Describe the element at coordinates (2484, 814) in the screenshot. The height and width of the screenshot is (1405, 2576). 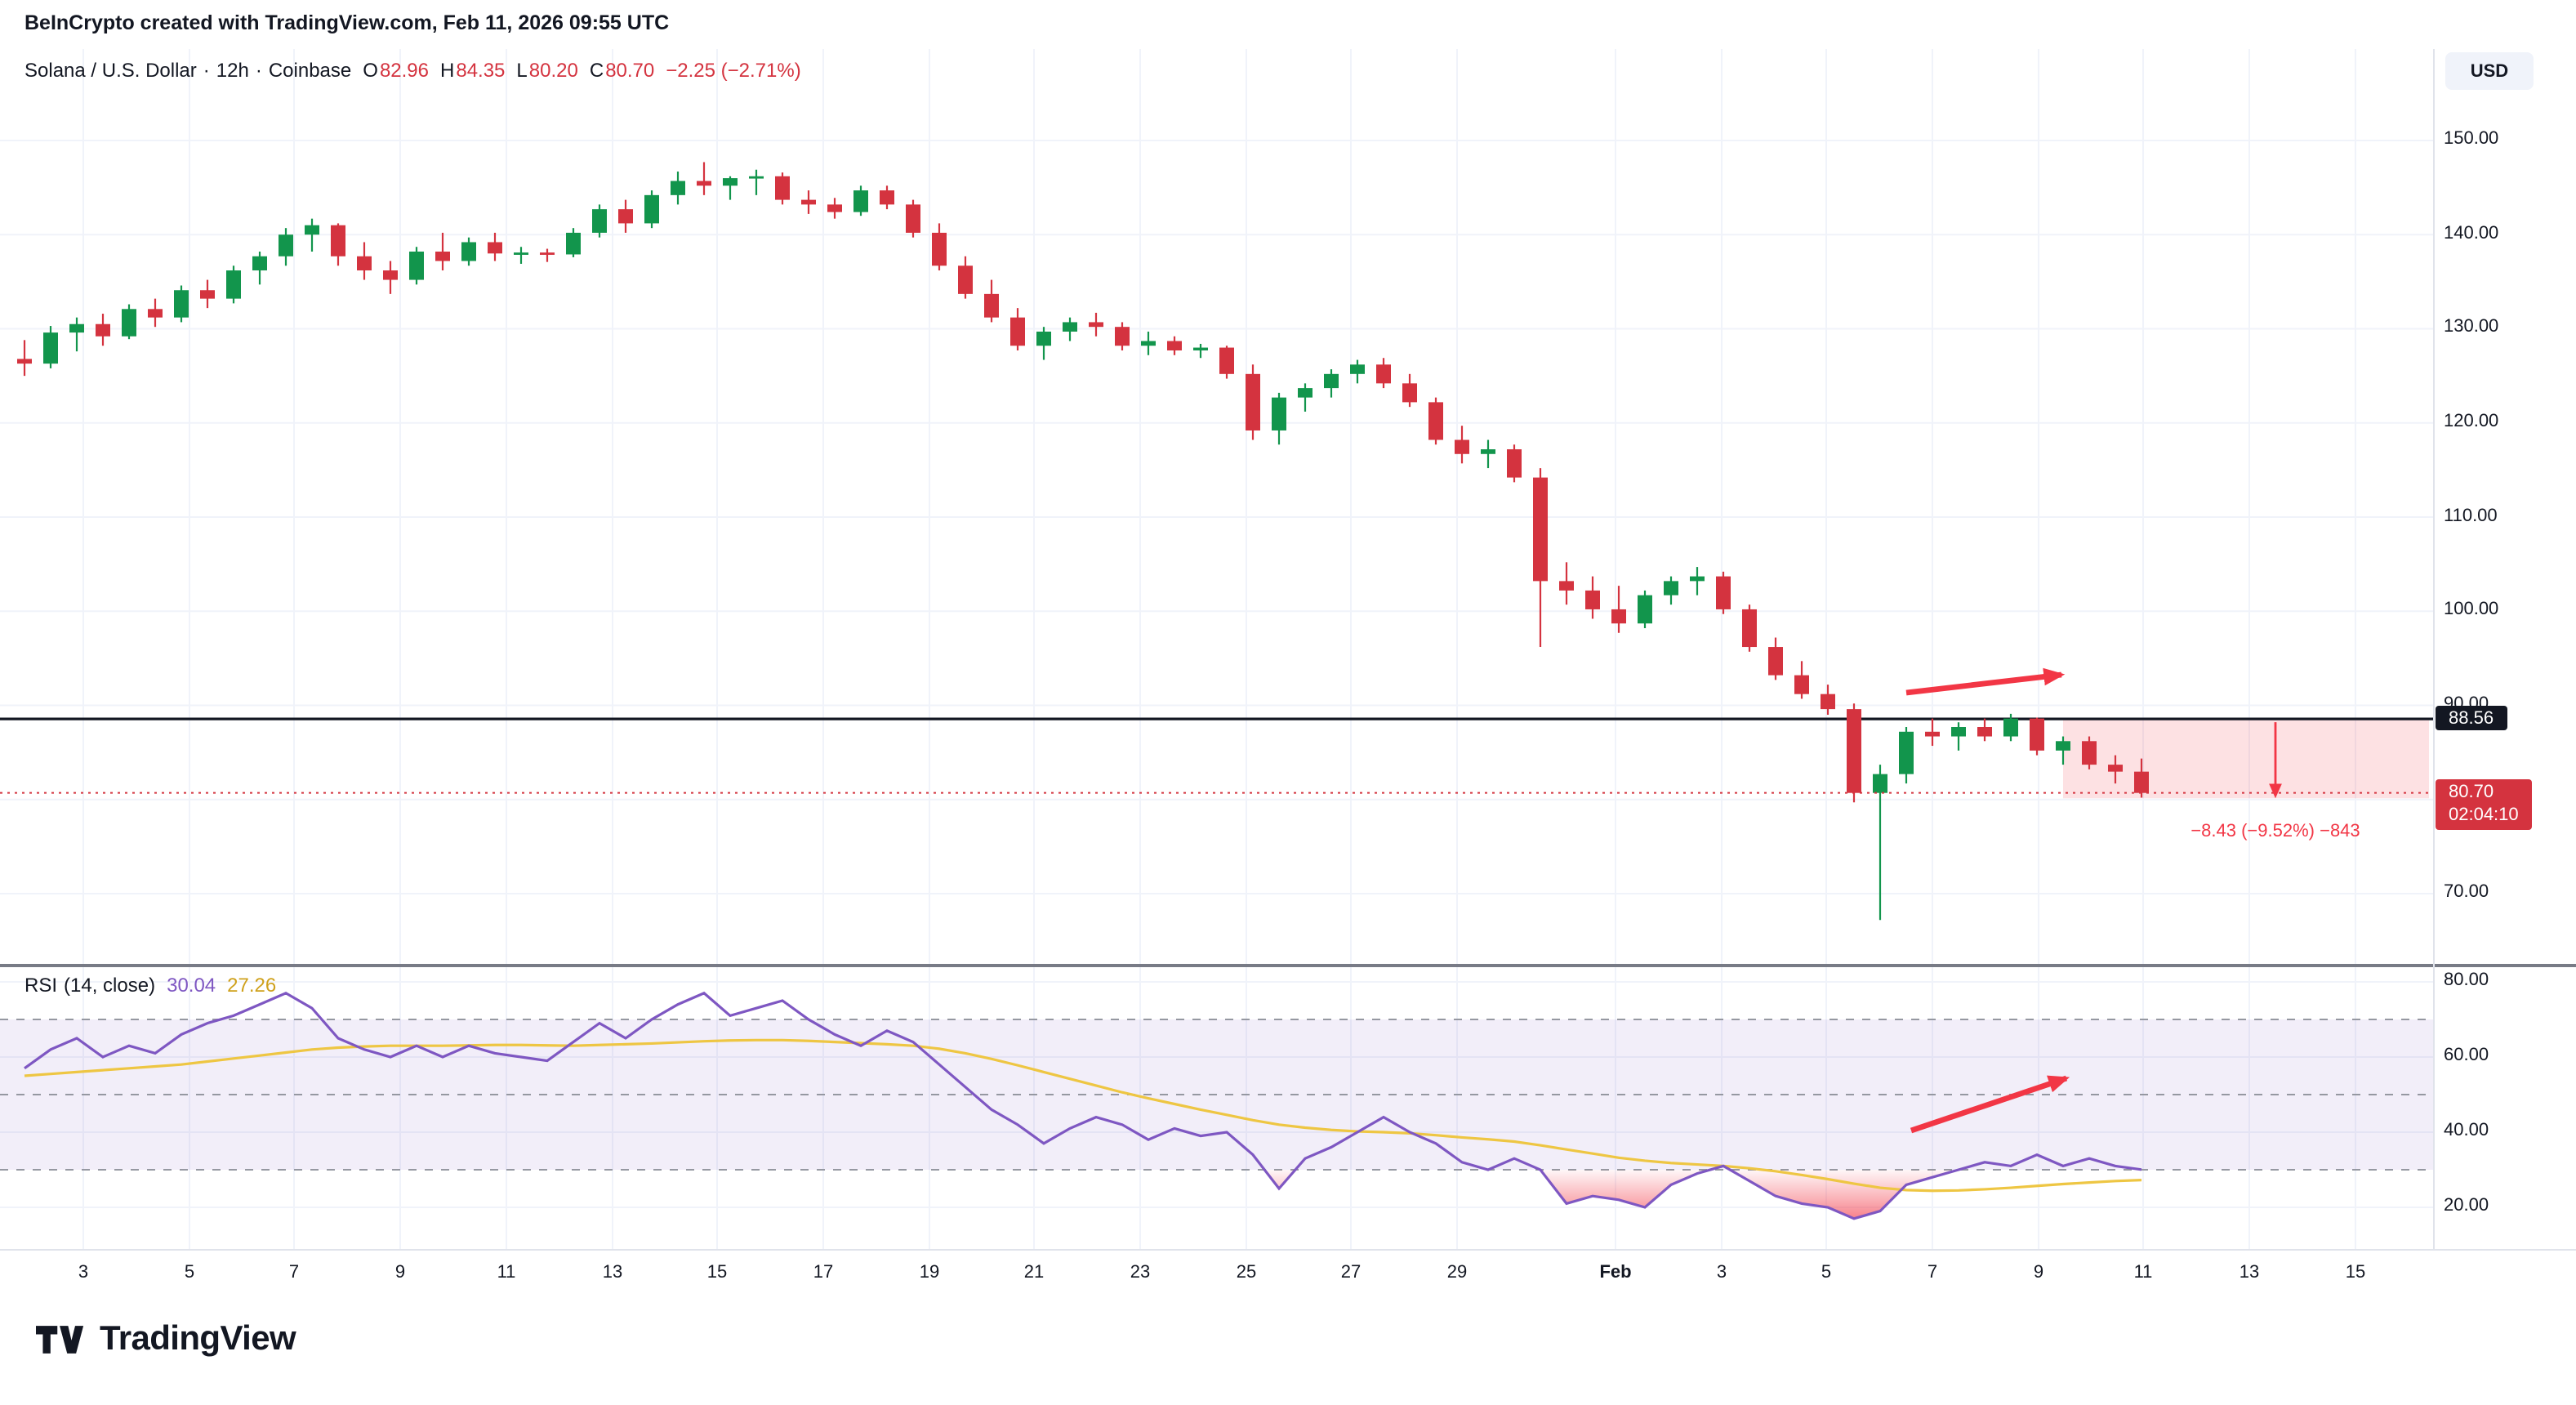
I see `countdown-timer: 02:04:10` at that location.